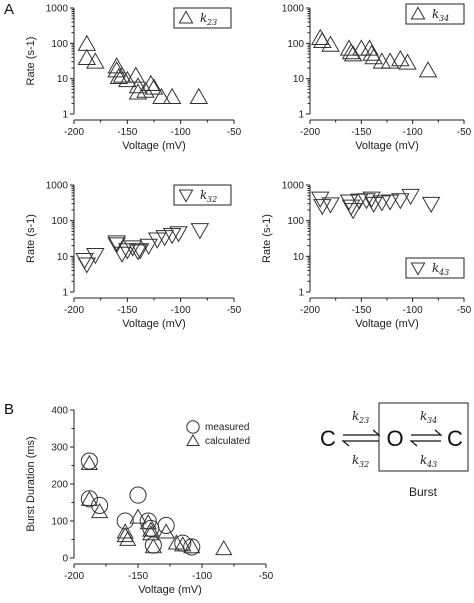  I want to click on panel-label-b: B, so click(9, 409).